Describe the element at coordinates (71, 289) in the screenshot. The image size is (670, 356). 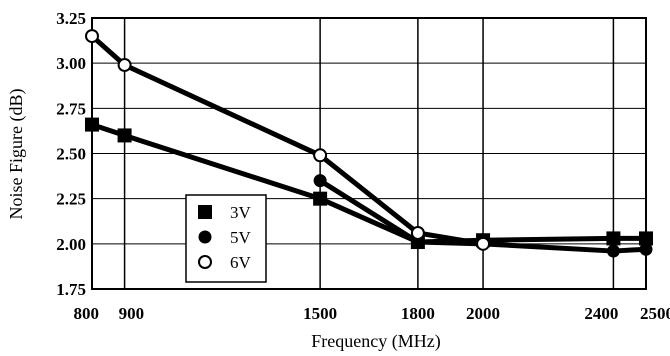
I see `y-tick-label: 1.75` at that location.